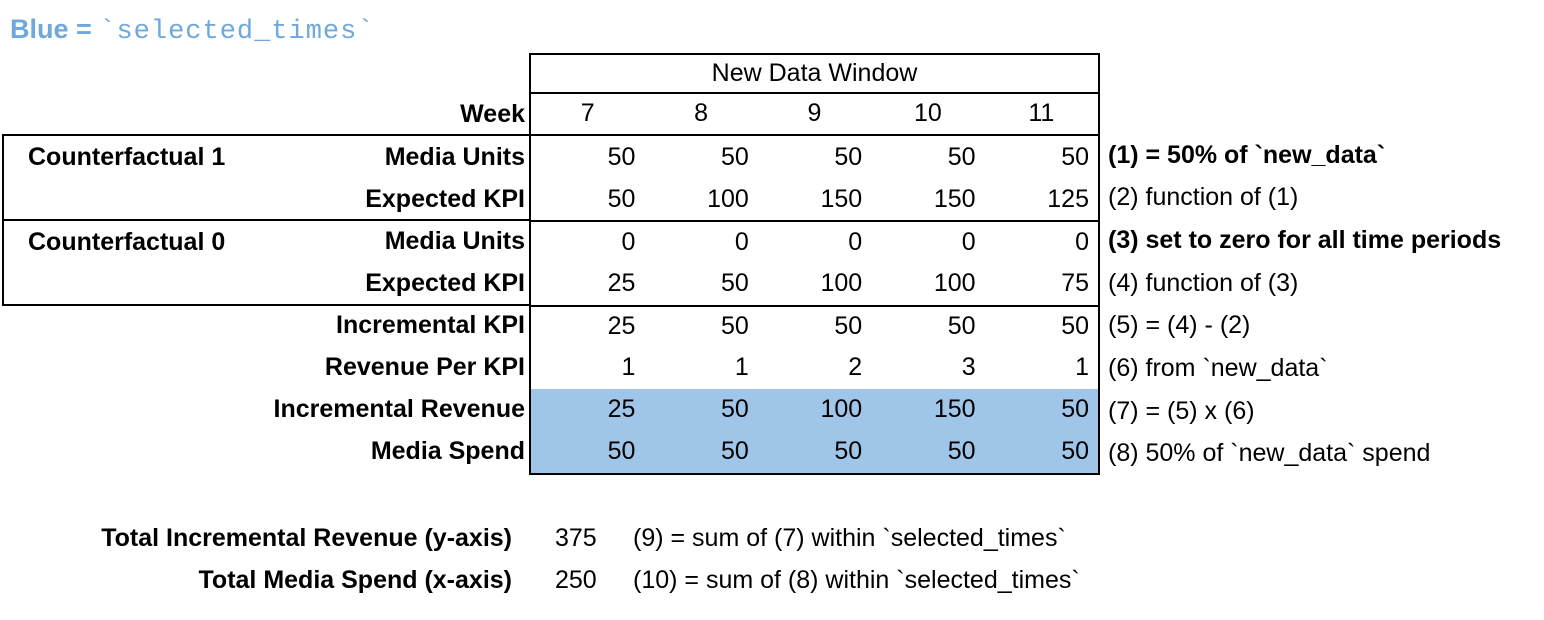  Describe the element at coordinates (1218, 367) in the screenshot. I see `annotation-6: (6) from `new_data`` at that location.